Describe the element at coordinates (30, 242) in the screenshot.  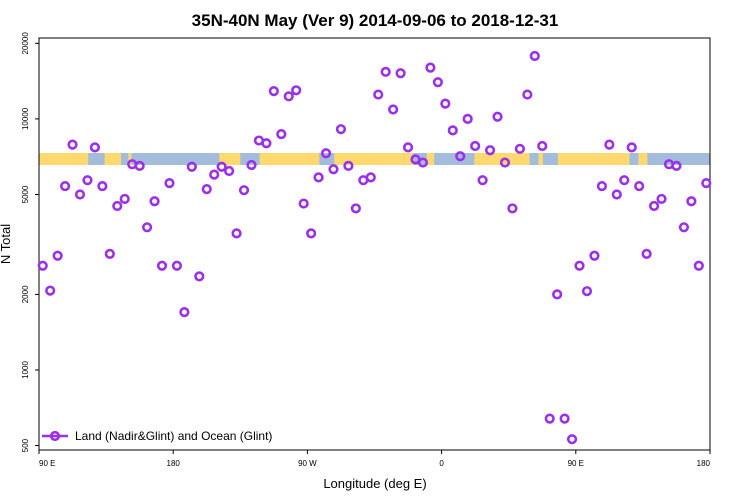
I see `y-axis: 500 1000 2000 5000 10000 20000` at that location.